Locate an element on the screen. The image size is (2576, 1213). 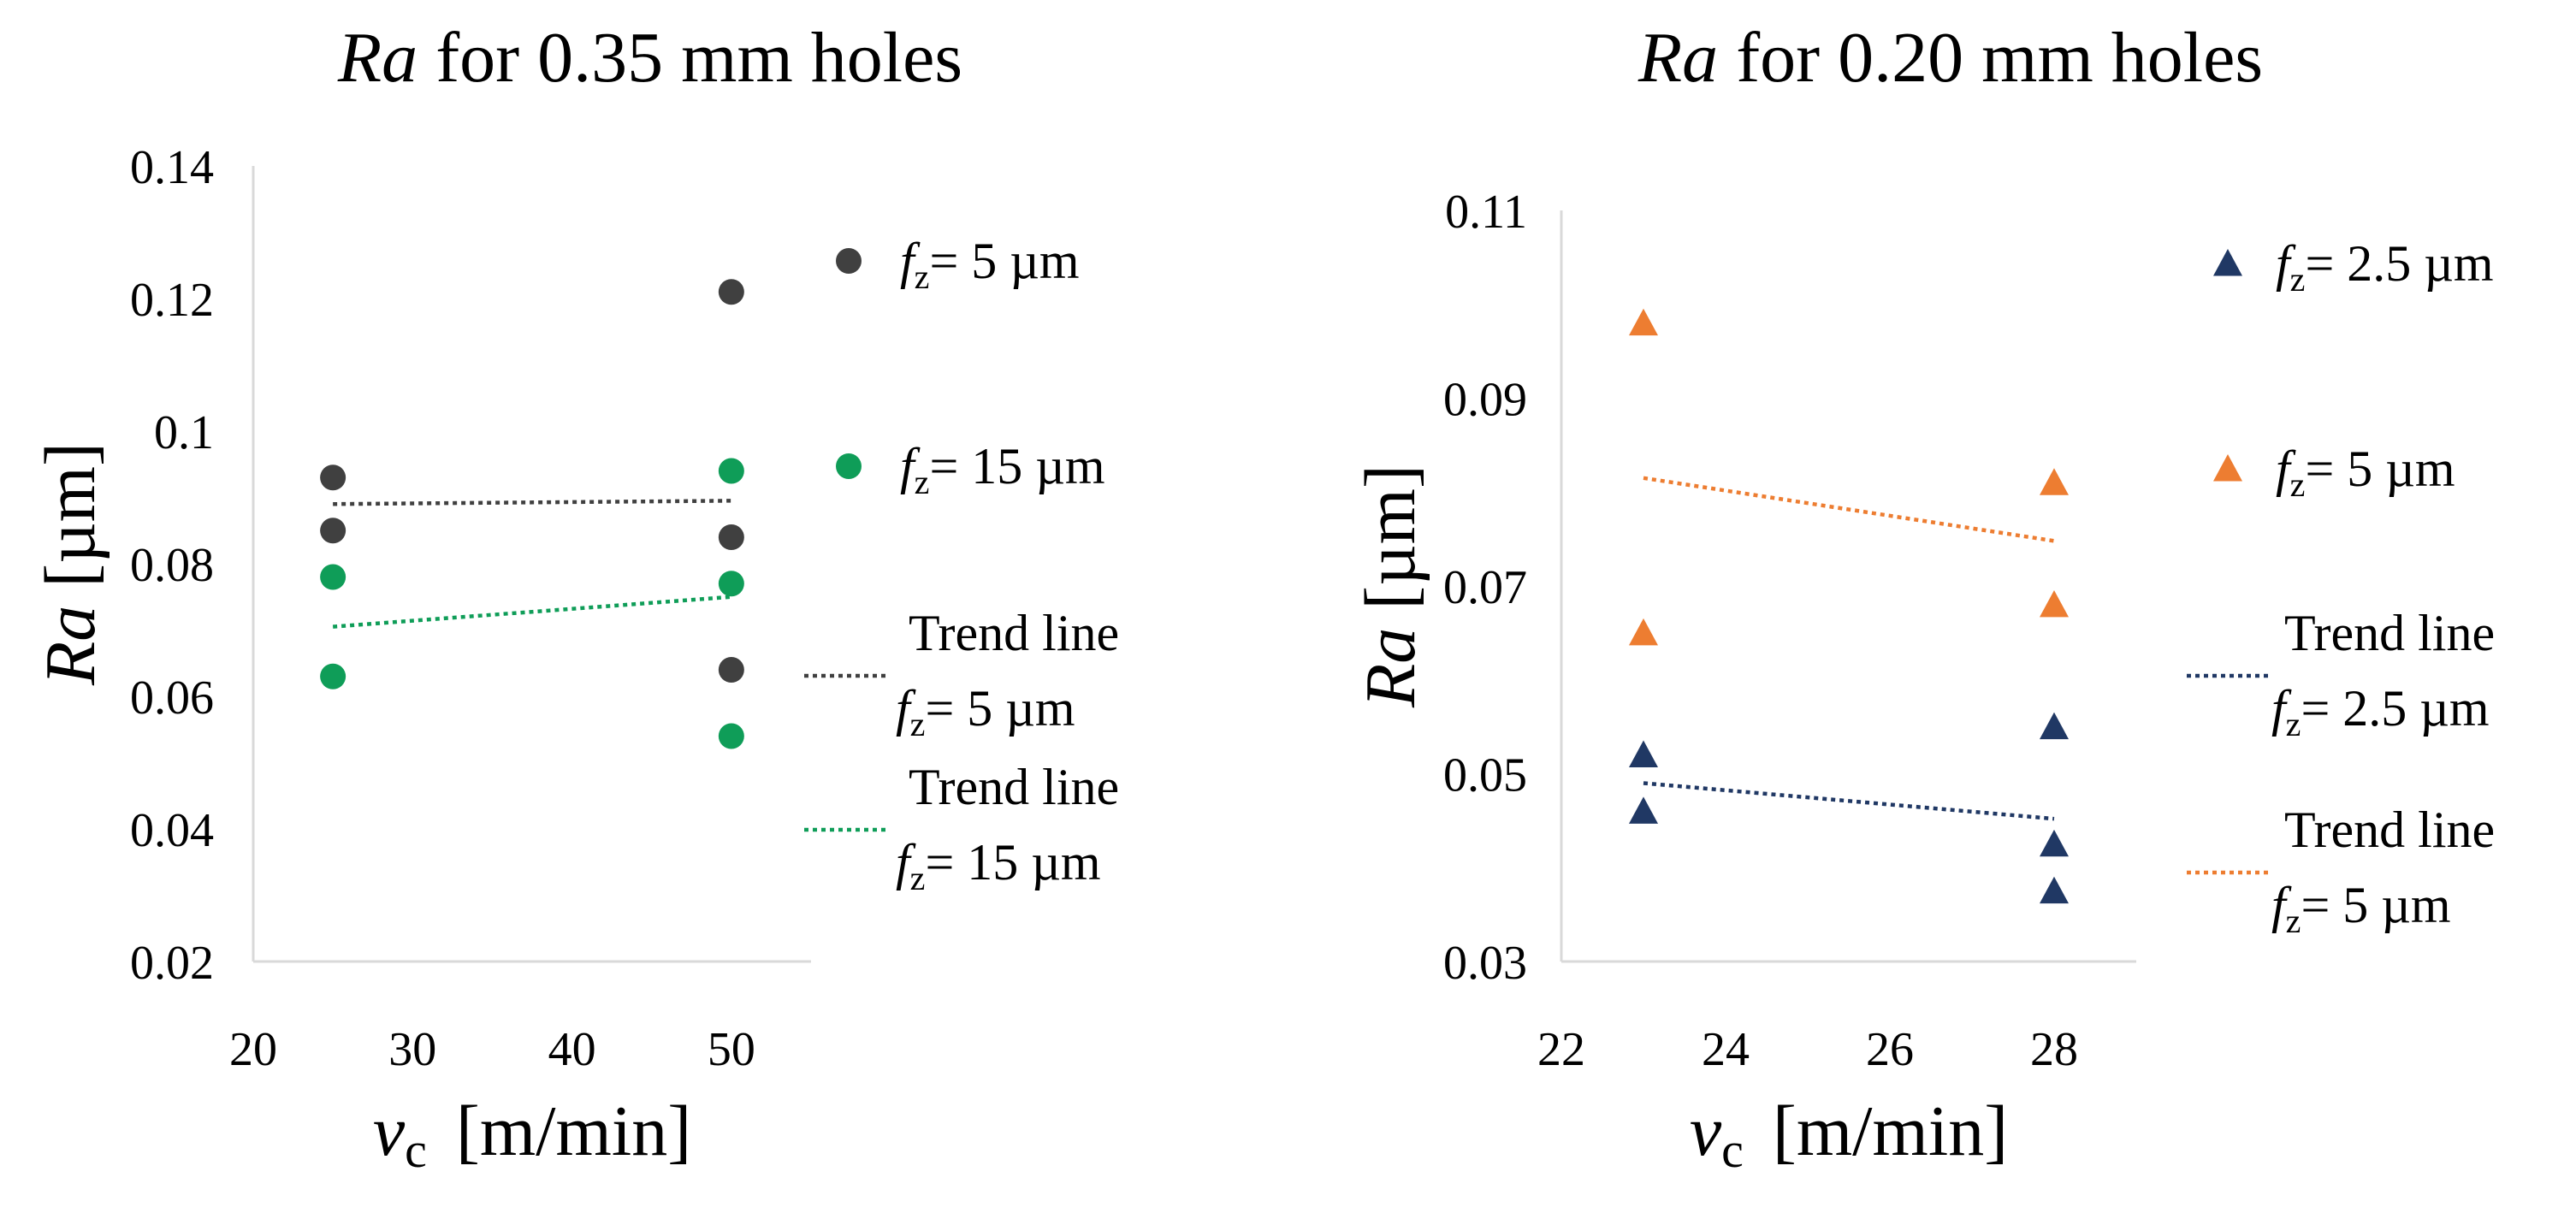
y-tick-label: 0.05 is located at coordinates (1485, 776).